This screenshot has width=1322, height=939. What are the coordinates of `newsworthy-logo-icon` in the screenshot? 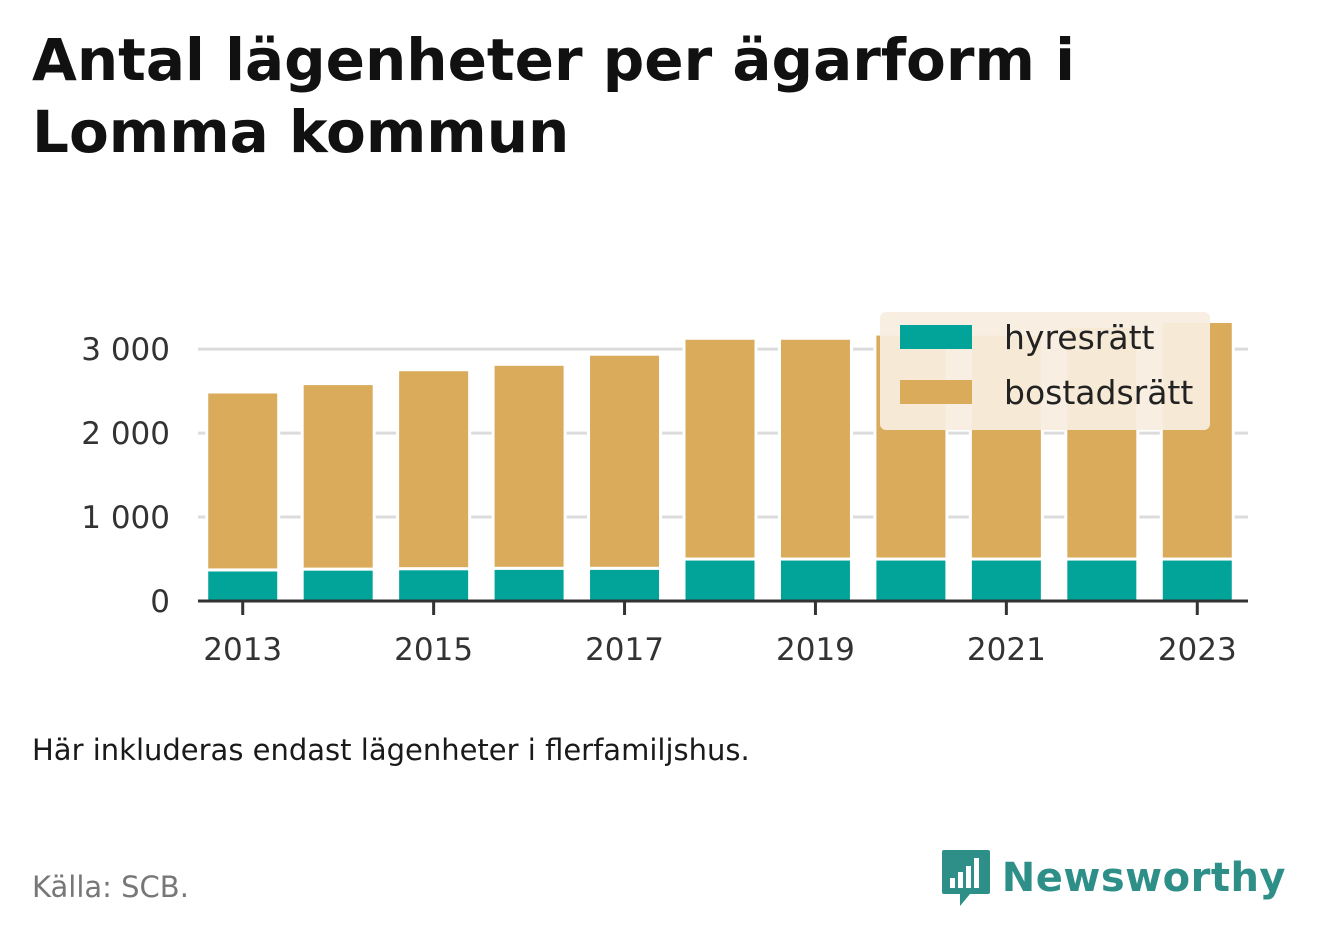 It's located at (965, 878).